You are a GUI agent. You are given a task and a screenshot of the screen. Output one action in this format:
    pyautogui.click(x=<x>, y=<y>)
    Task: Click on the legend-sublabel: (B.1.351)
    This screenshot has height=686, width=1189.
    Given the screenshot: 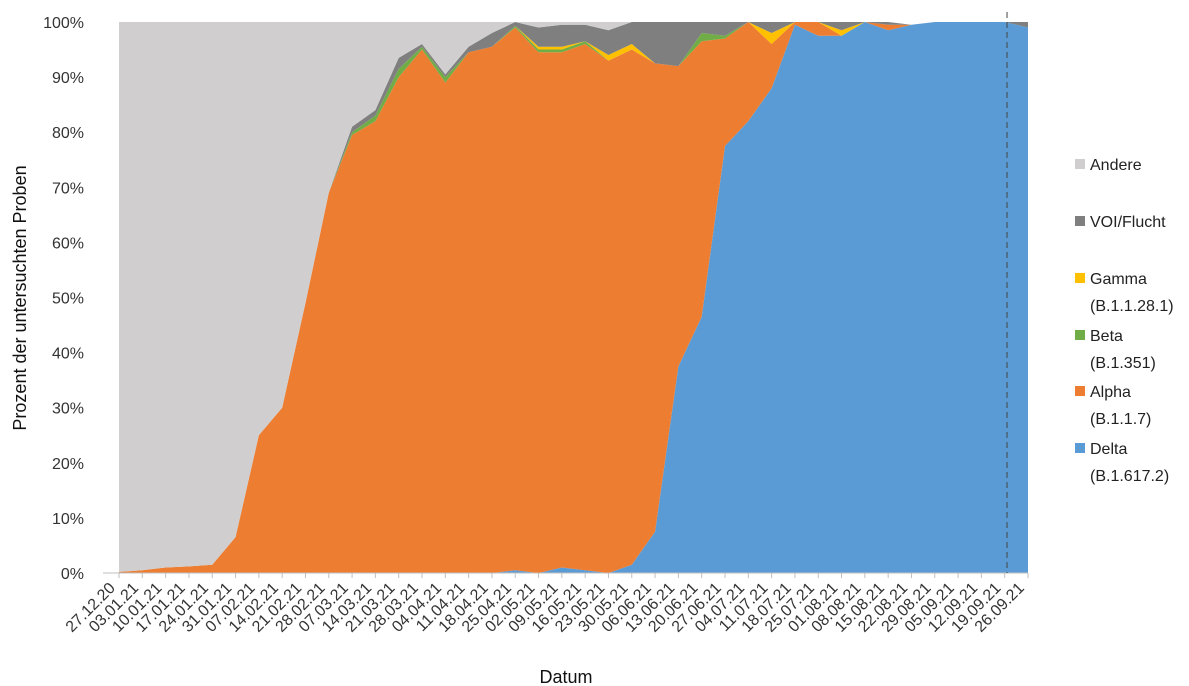 What is the action you would take?
    pyautogui.click(x=1123, y=363)
    